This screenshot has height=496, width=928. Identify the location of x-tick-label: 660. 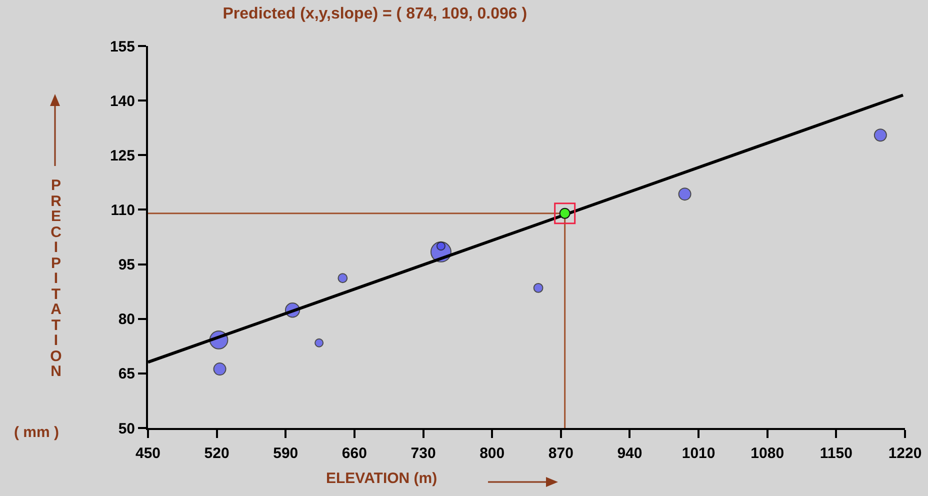
(354, 453).